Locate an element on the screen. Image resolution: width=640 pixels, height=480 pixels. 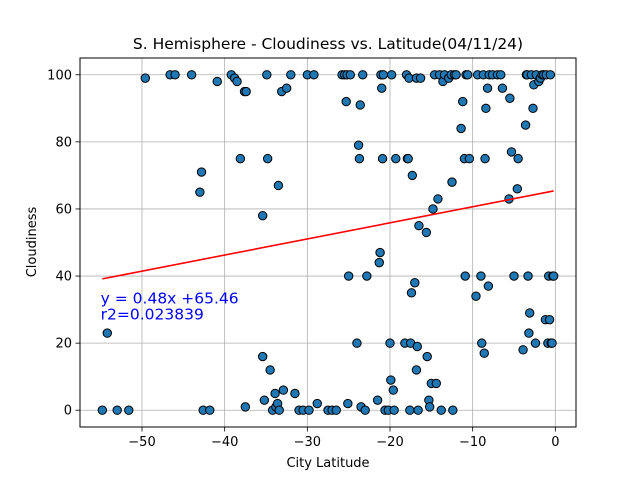
regression-layer is located at coordinates (328, 235).